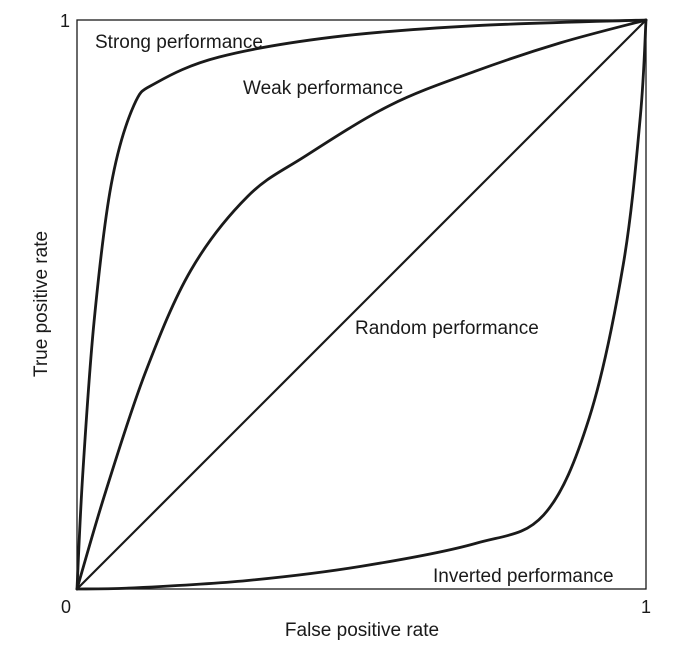  What do you see at coordinates (646, 607) in the screenshot?
I see `x-tick-label-1: 1` at bounding box center [646, 607].